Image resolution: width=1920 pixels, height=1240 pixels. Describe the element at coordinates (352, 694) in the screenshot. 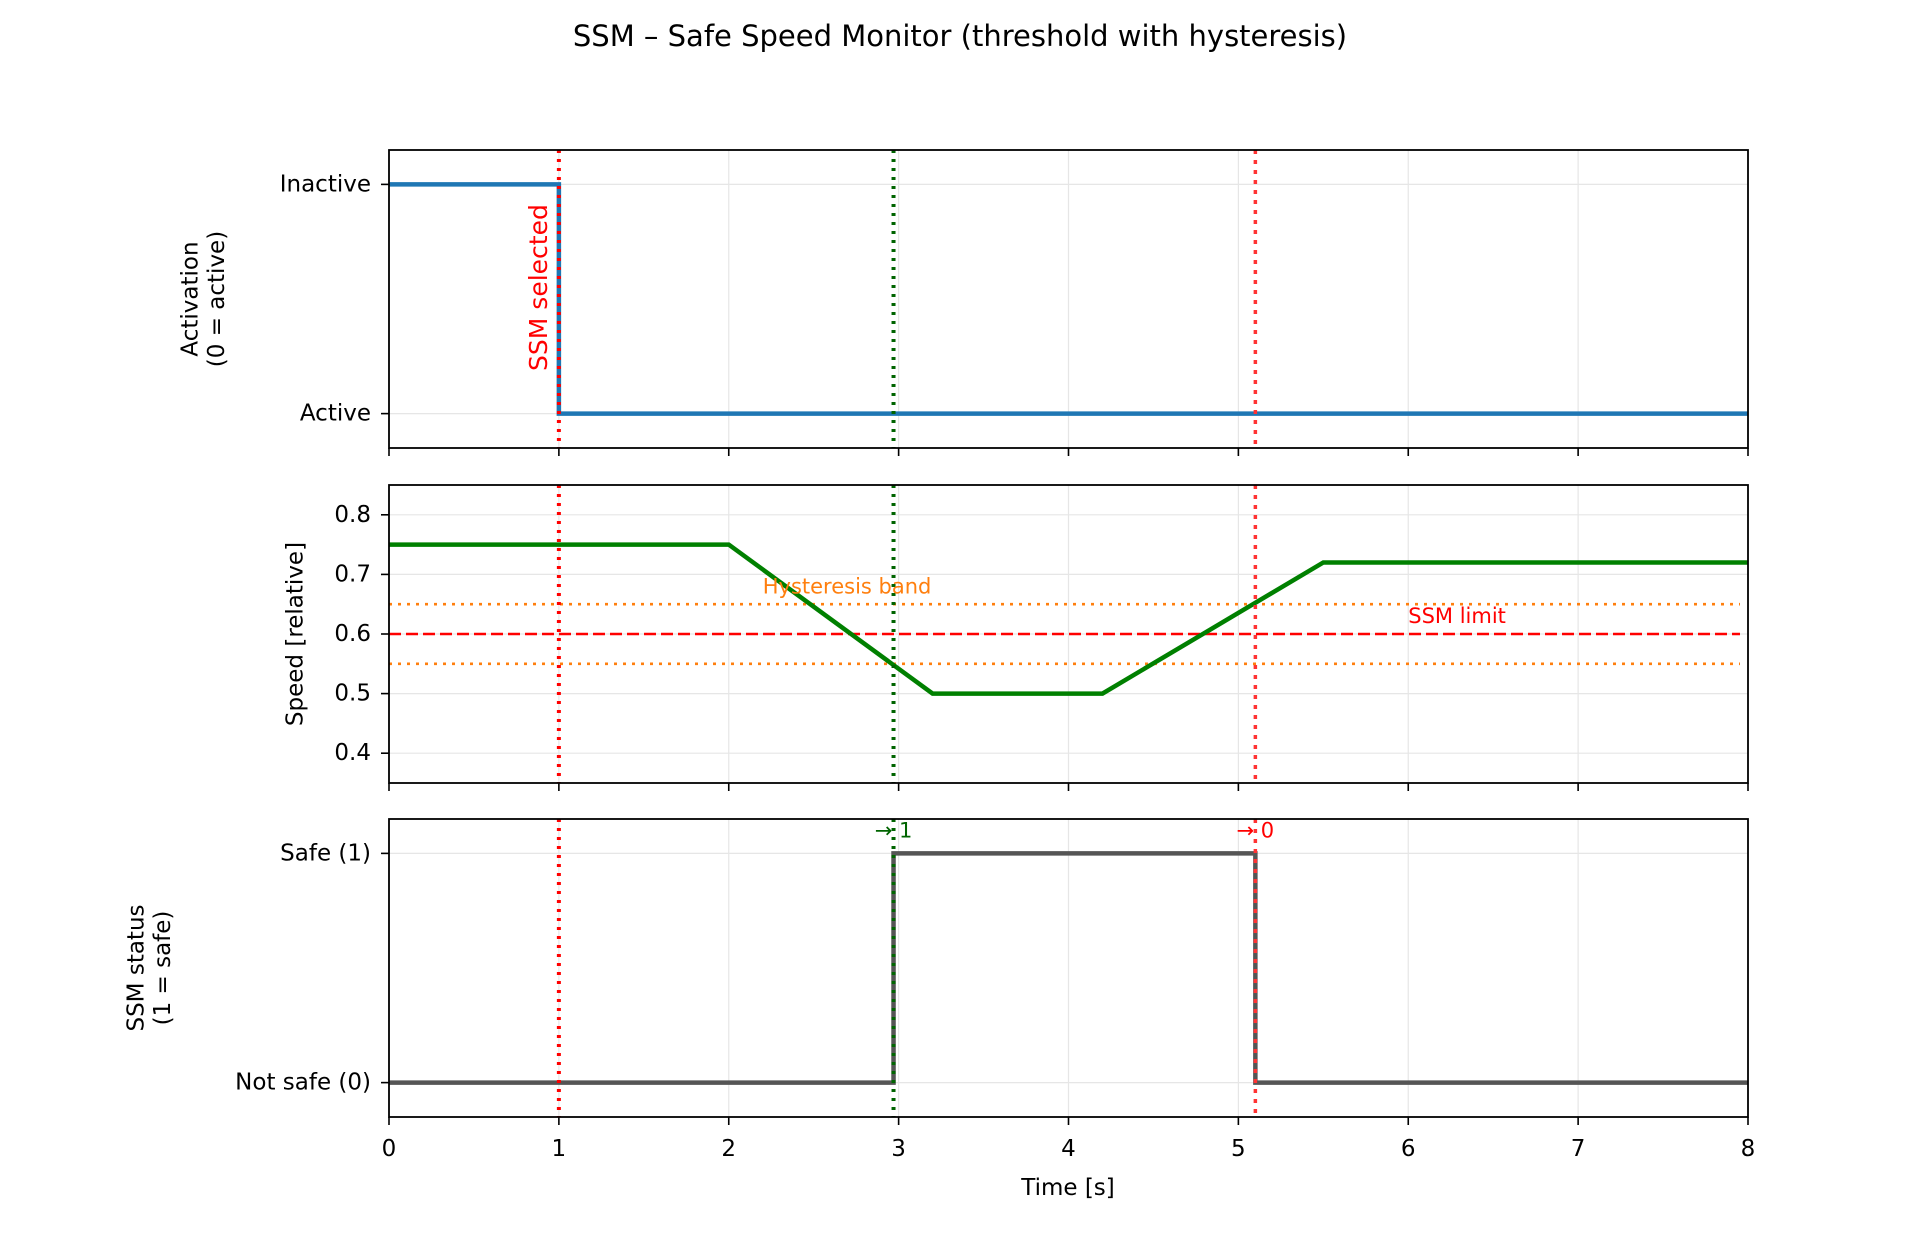

I see `y-tick-label: 0.5` at that location.